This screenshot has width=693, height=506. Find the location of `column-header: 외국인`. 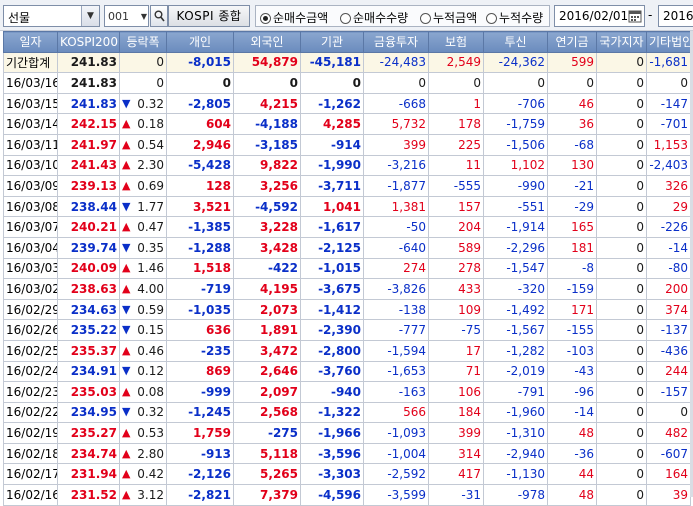

column-header: 외국인 is located at coordinates (267, 42).